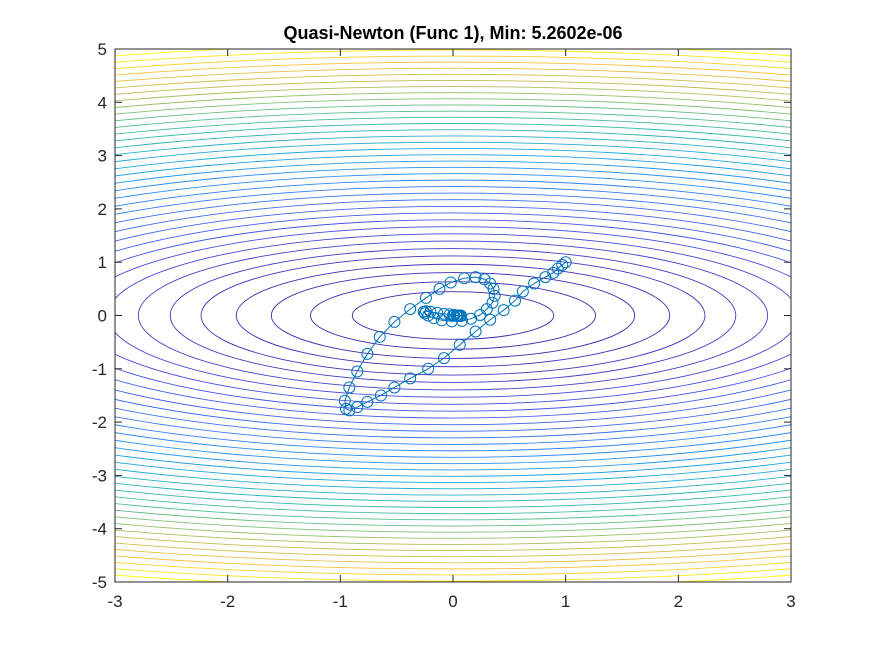  What do you see at coordinates (227, 601) in the screenshot?
I see `x-tick-label: -2` at bounding box center [227, 601].